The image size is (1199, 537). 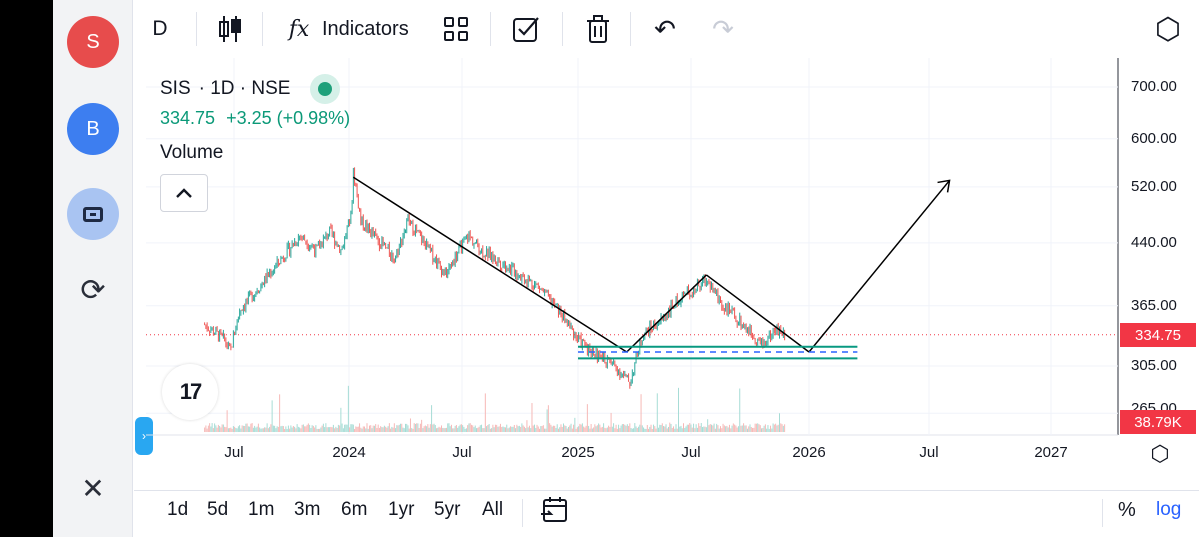 I want to click on lock-button, so click(x=93, y=214).